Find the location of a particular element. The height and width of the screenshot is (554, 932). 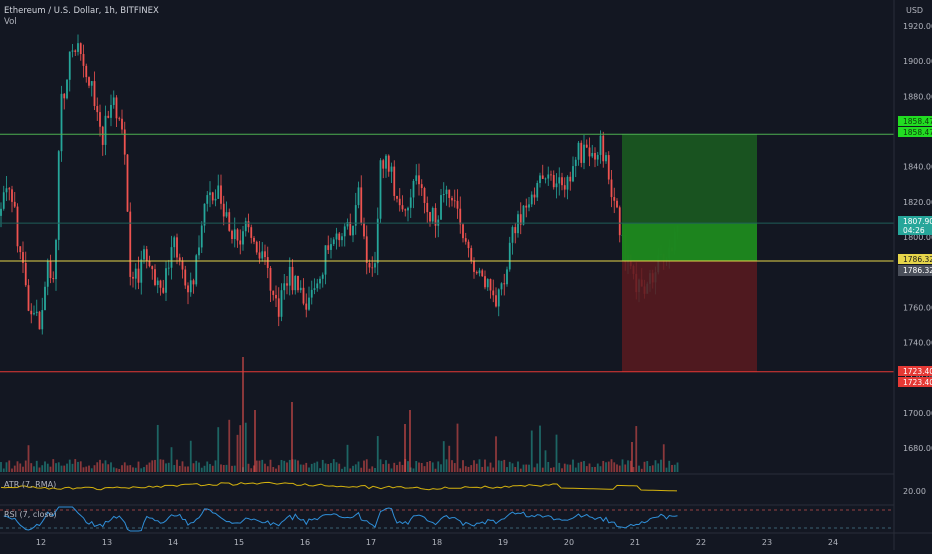

price-tick-label: 1760.00 is located at coordinates (917, 307).